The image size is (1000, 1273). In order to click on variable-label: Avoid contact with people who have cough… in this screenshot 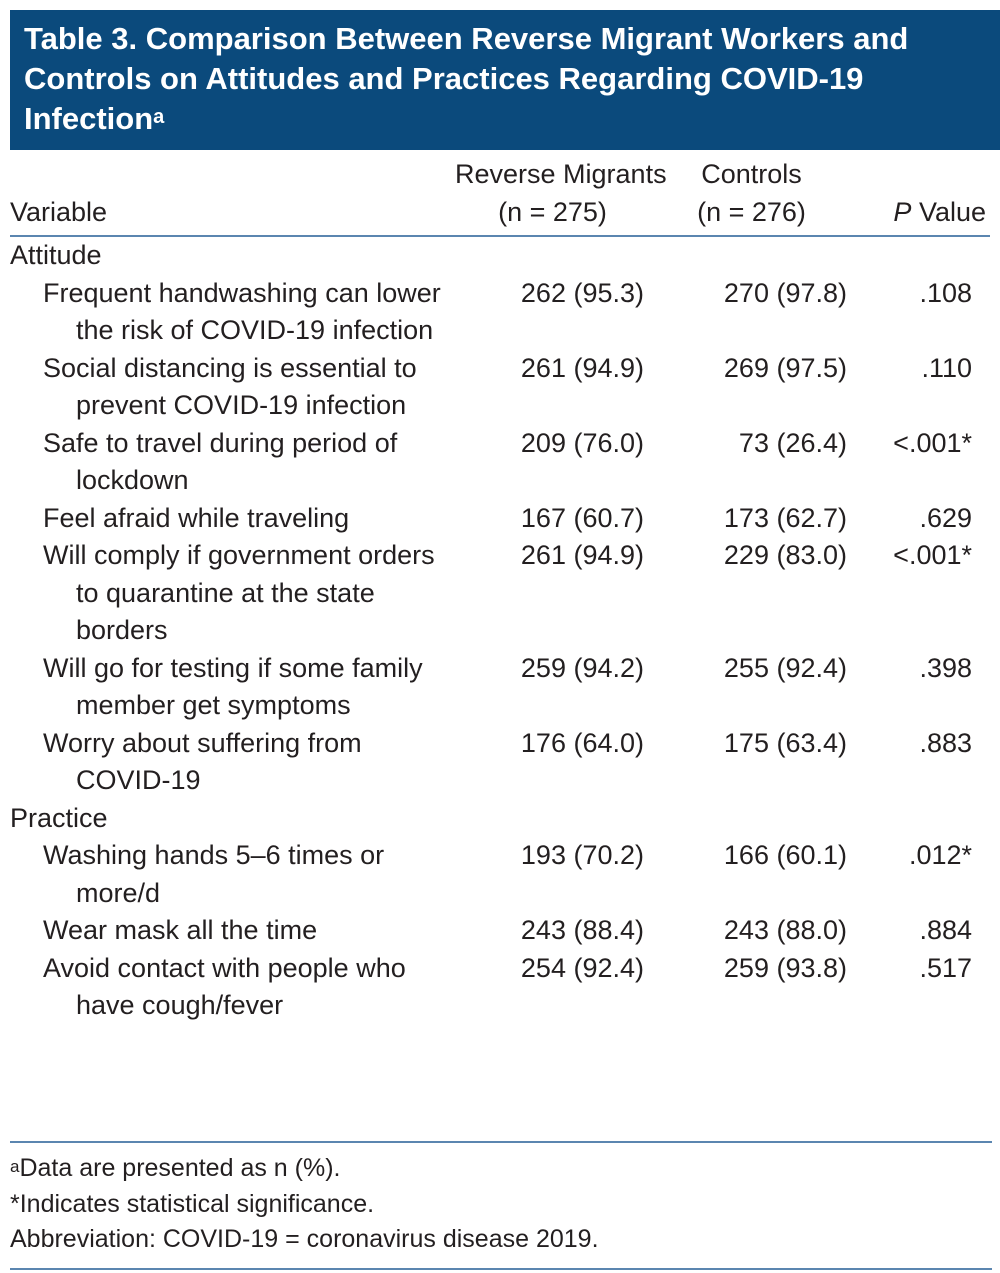, I will do `click(224, 986)`.